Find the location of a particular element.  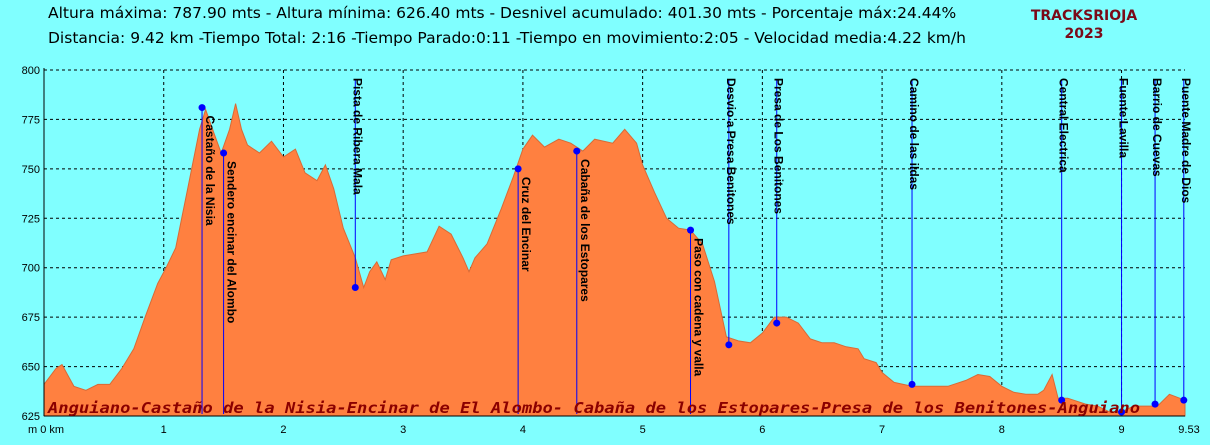

x-unit-label: m 0 km is located at coordinates (46, 430).